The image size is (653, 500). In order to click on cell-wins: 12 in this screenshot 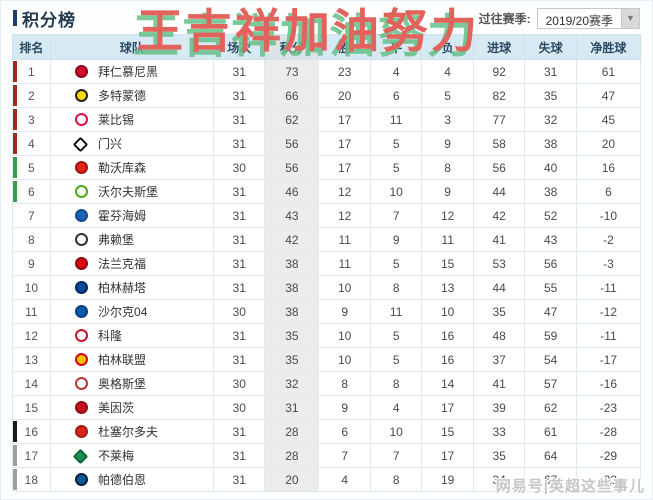, I will do `click(344, 215)`.